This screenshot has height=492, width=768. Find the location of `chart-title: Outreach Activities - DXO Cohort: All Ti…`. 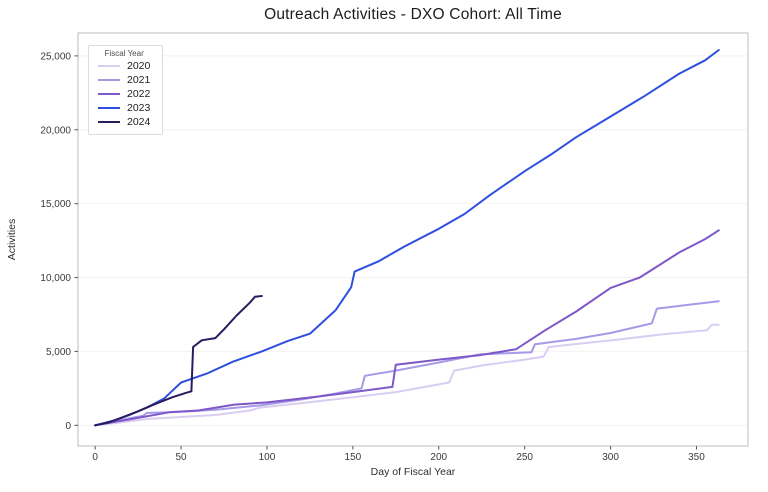

chart-title: Outreach Activities - DXO Cohort: All Ti… is located at coordinates (413, 14).